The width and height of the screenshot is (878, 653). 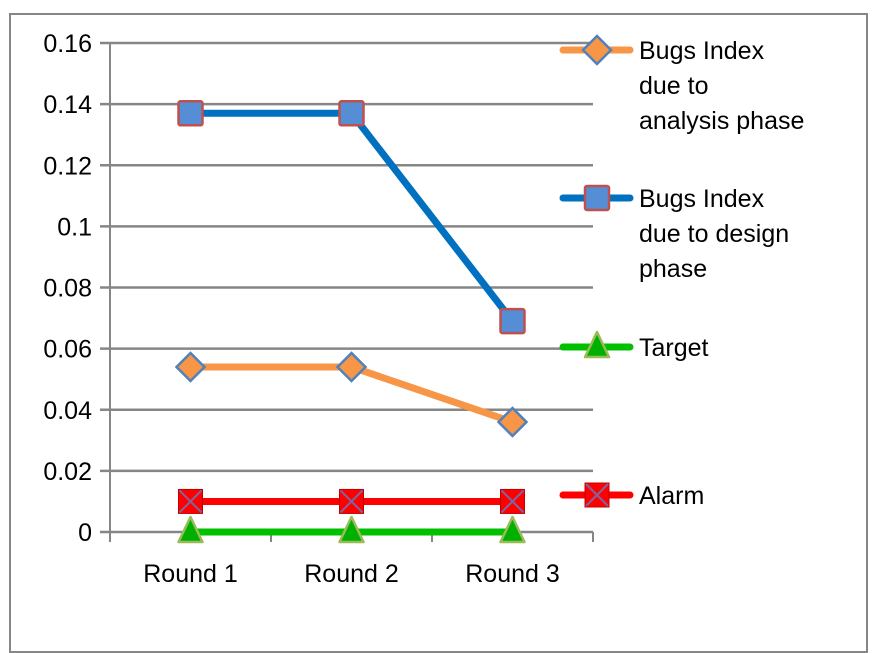 What do you see at coordinates (634, 346) in the screenshot?
I see `legend-item: Target` at bounding box center [634, 346].